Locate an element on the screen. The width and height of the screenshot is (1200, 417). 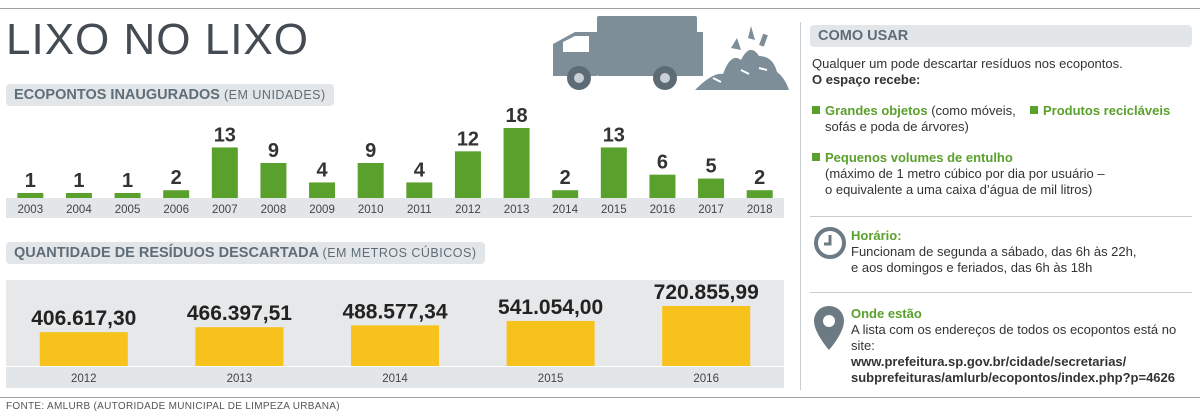
tick-label: 2017 is located at coordinates (711, 210).